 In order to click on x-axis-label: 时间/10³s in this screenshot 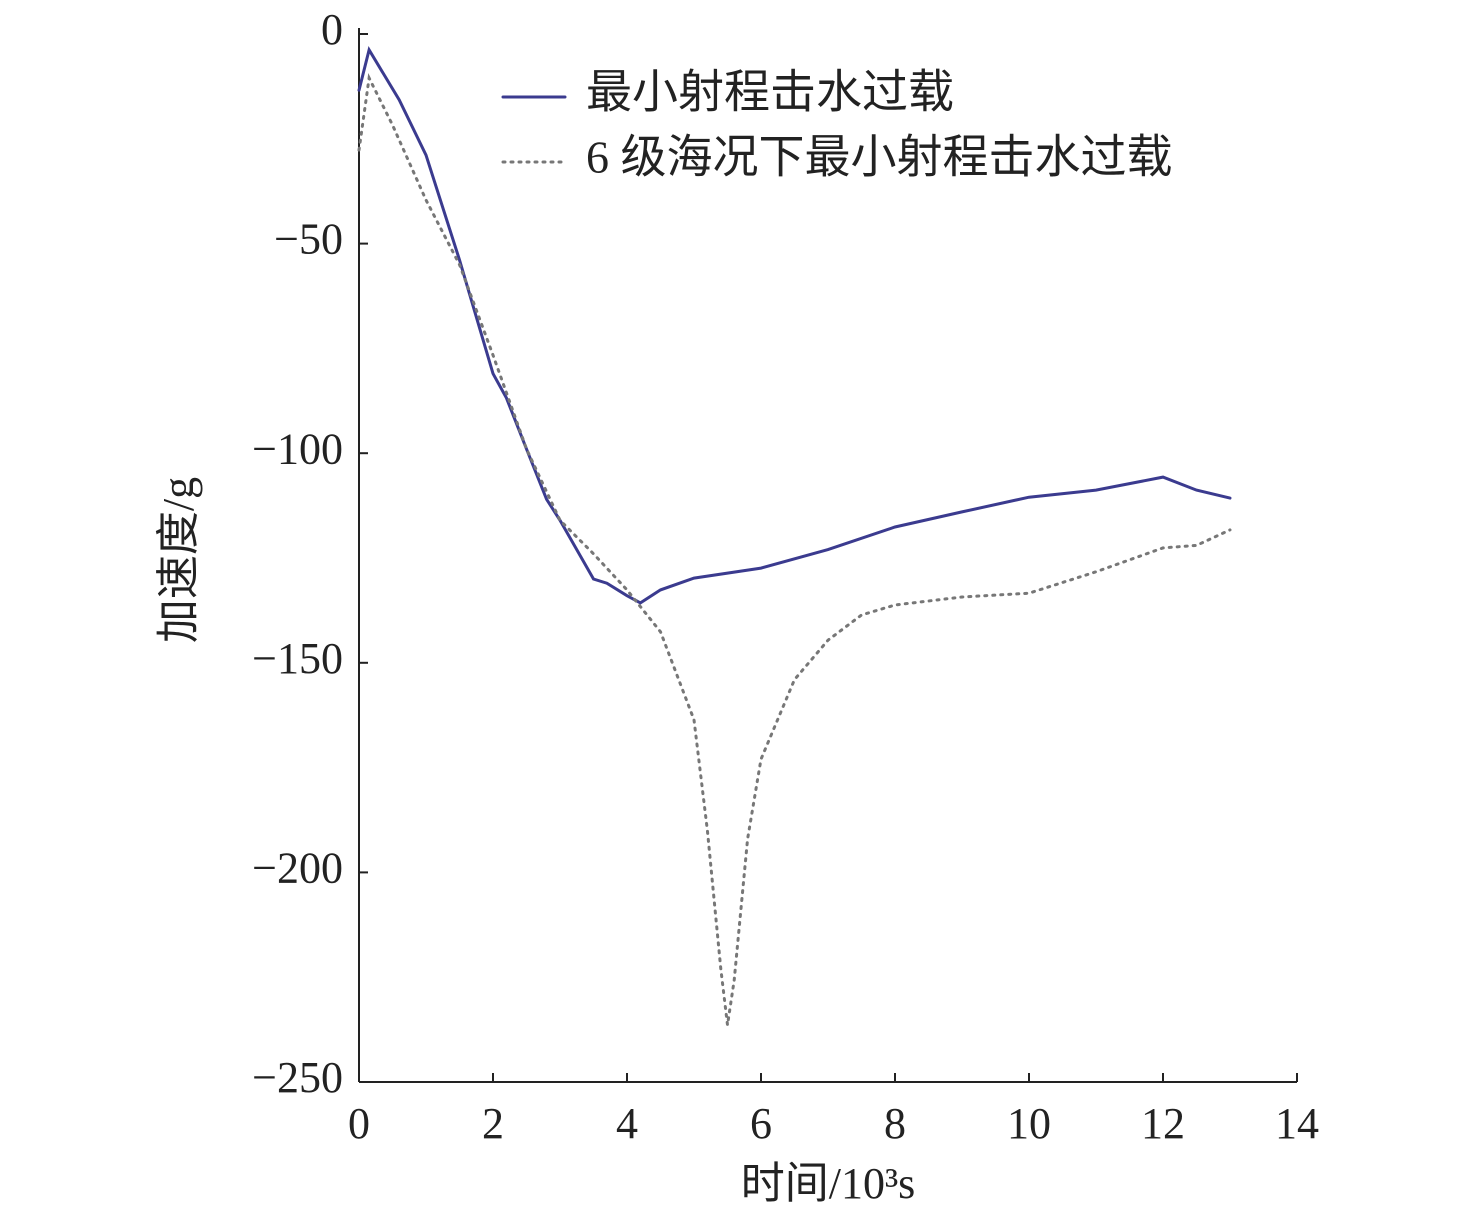, I will do `click(828, 1183)`.